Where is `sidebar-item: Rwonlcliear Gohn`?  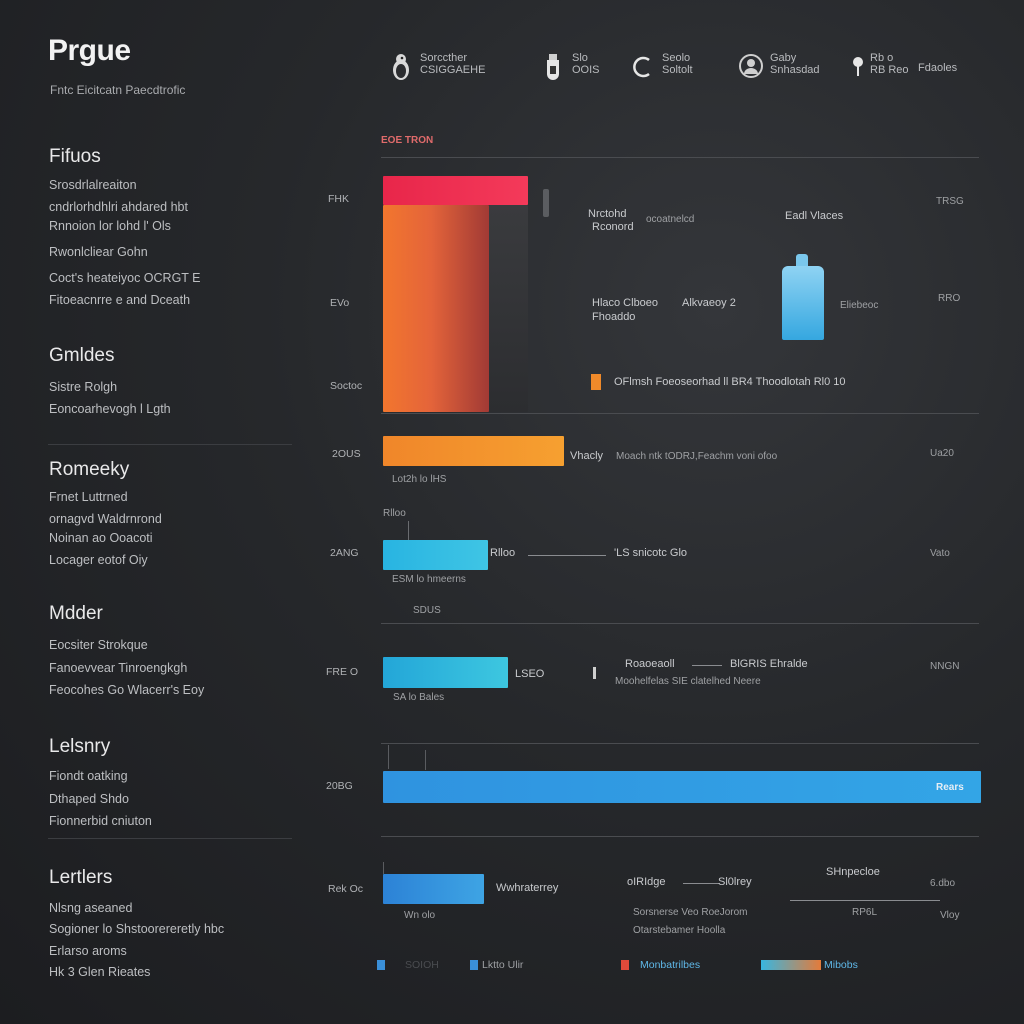 sidebar-item: Rwonlcliear Gohn is located at coordinates (98, 252).